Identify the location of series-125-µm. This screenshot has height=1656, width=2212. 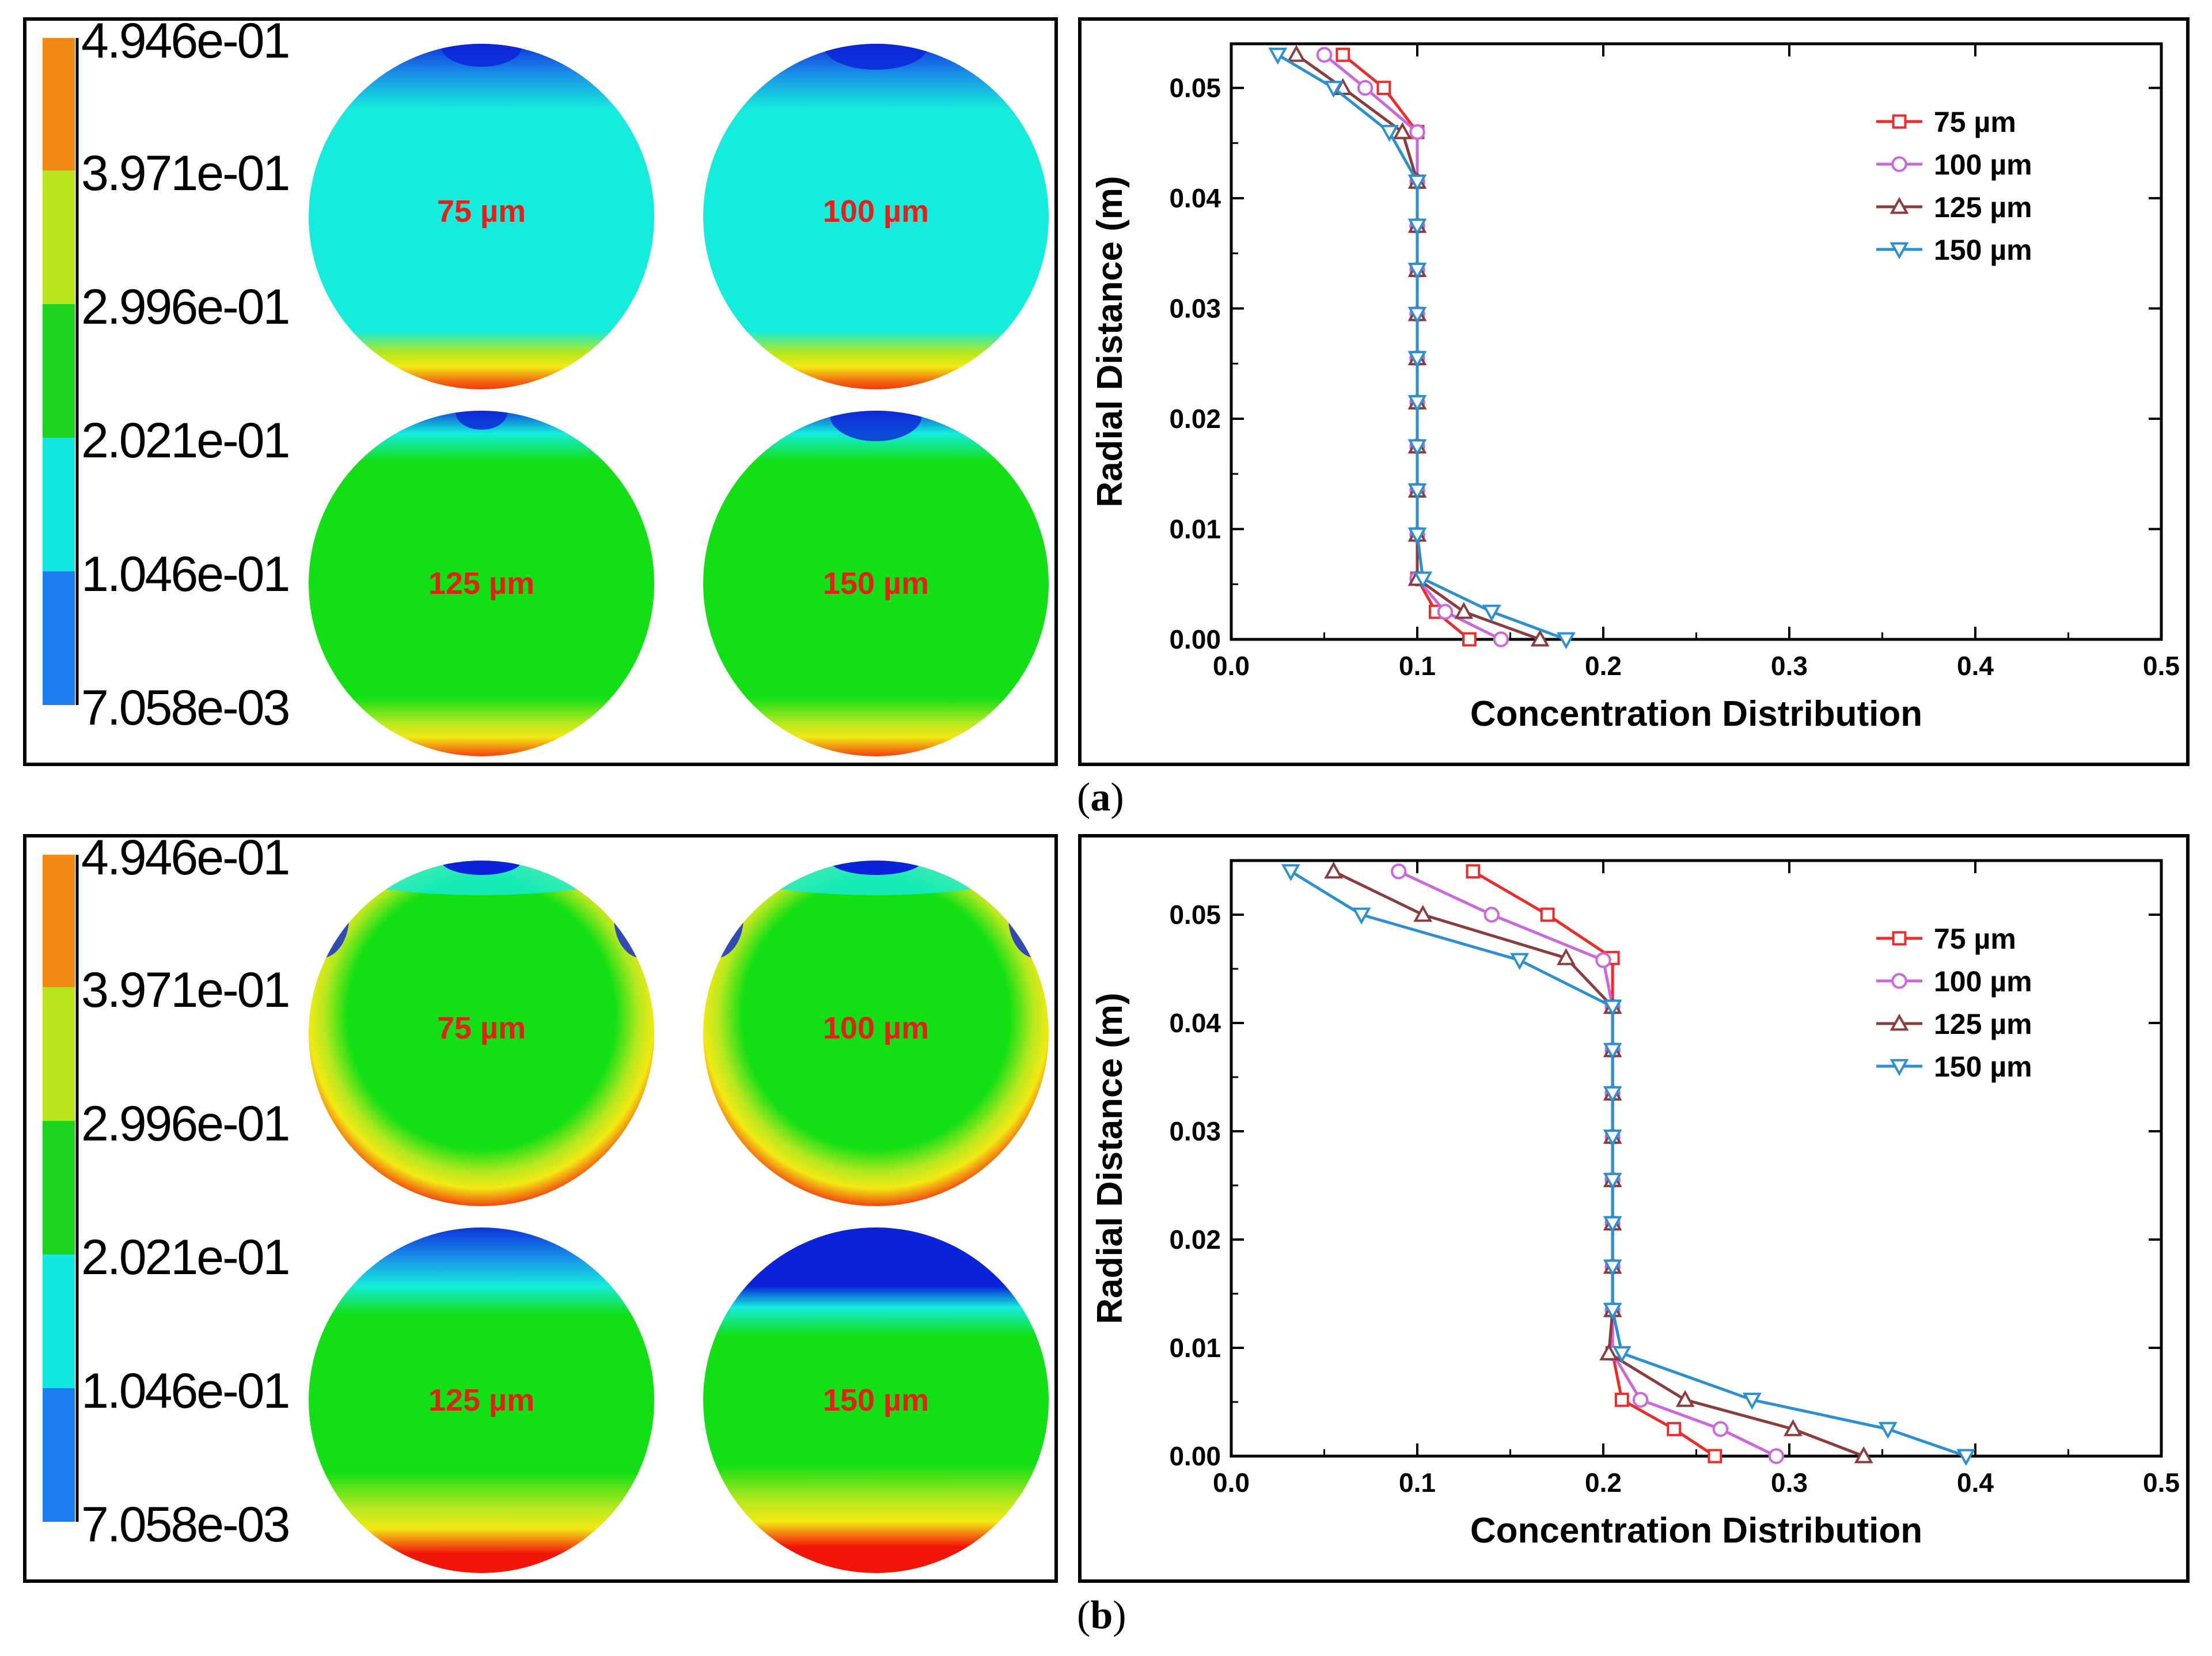
(1598, 1162).